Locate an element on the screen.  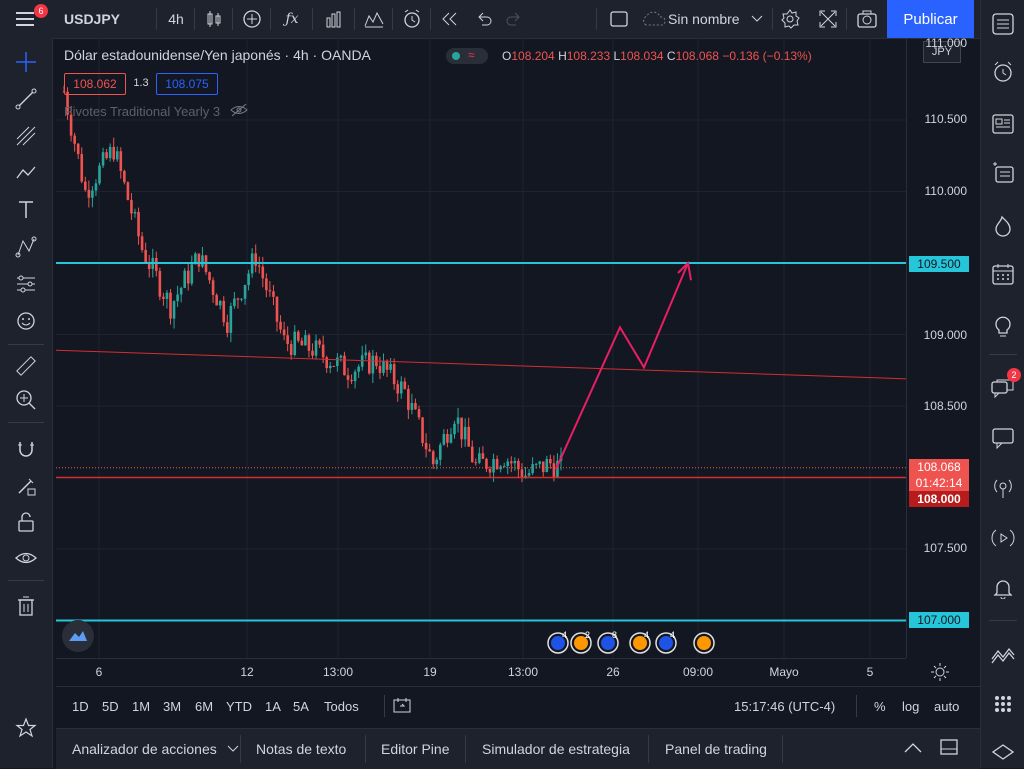
ideas-button is located at coordinates (1003, 326).